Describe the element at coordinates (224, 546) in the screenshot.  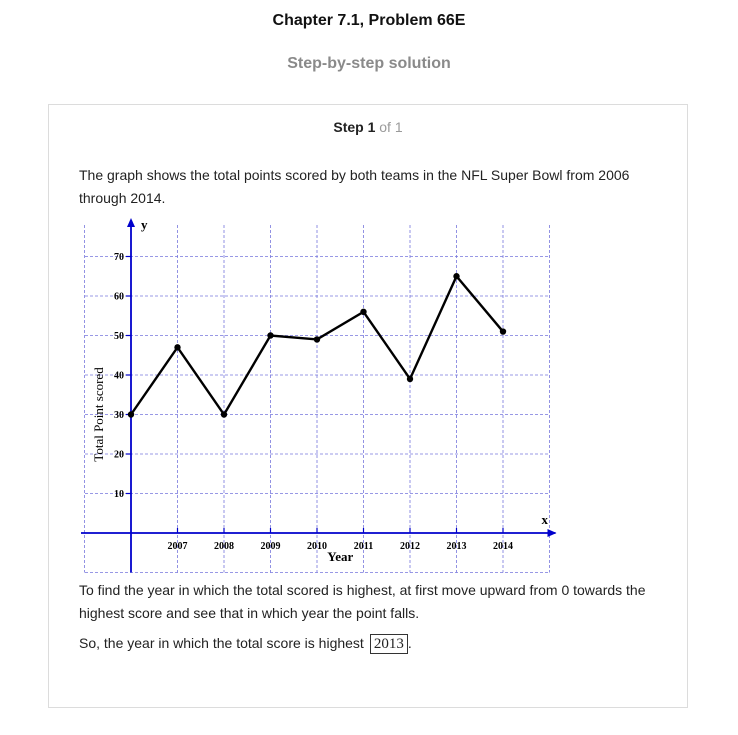
I see `x-tick-label: 2008` at that location.